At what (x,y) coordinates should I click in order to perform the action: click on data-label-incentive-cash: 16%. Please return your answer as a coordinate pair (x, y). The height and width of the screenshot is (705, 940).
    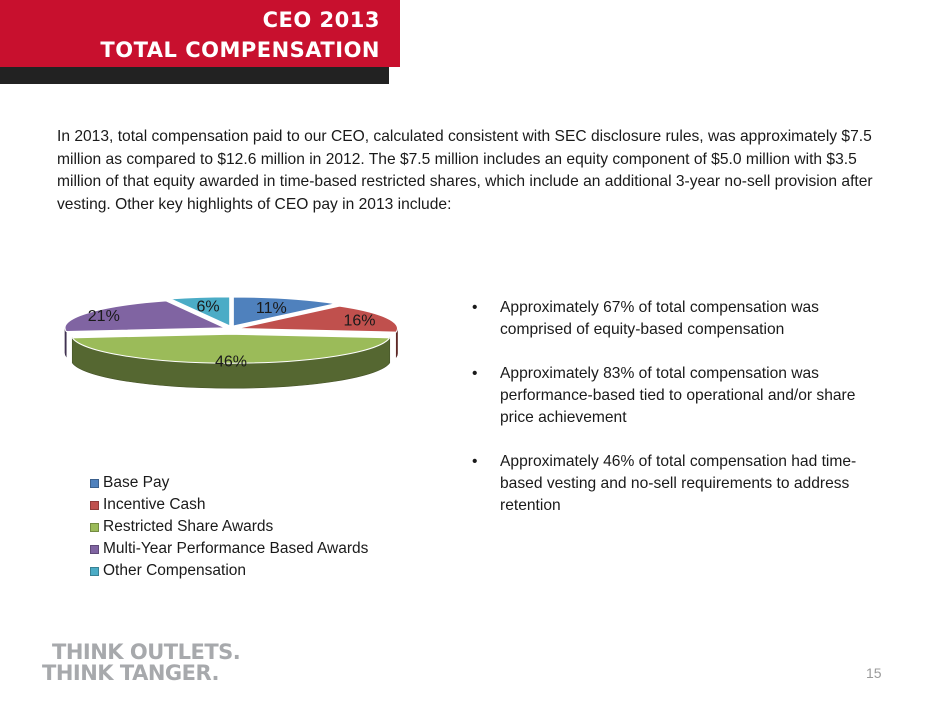
    Looking at the image, I should click on (359, 321).